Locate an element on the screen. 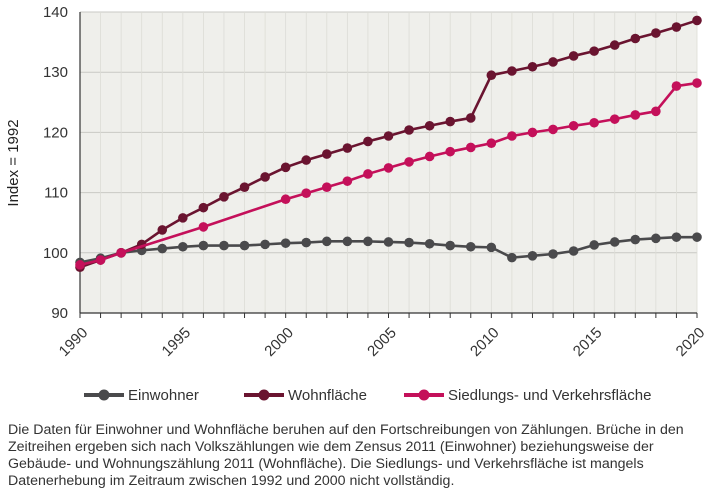 The height and width of the screenshot is (501, 709). y-tick-label: 100 is located at coordinates (55, 253).